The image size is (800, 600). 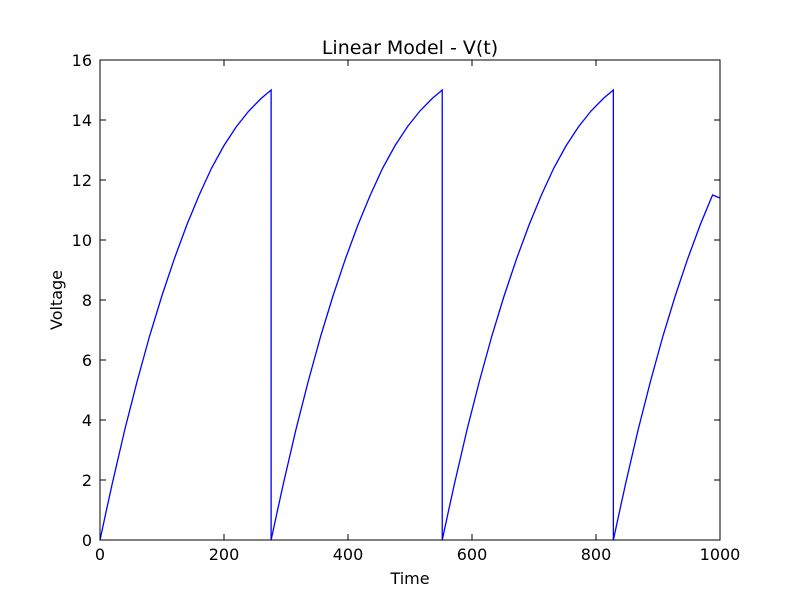 I want to click on y-tick-label: 12, so click(x=82, y=180).